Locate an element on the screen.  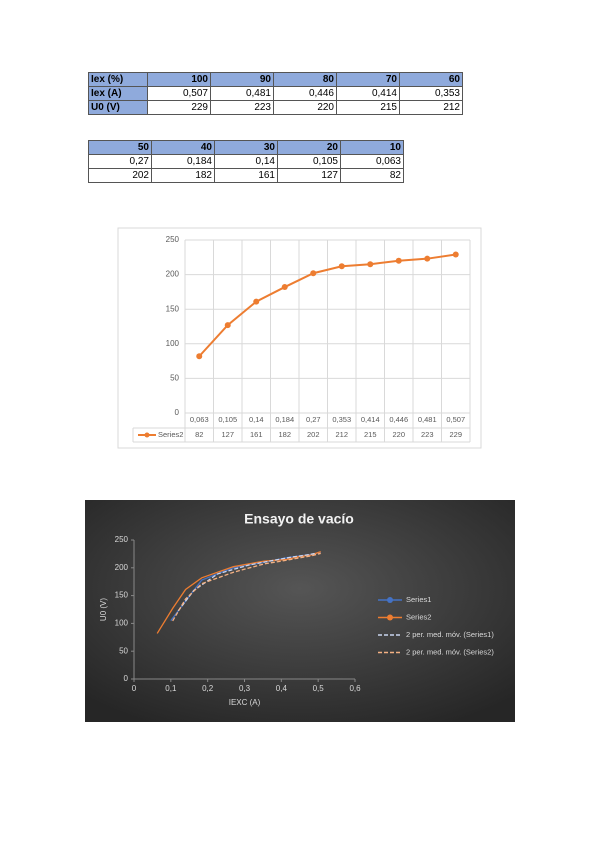
table-cell: 82 is located at coordinates (372, 175).